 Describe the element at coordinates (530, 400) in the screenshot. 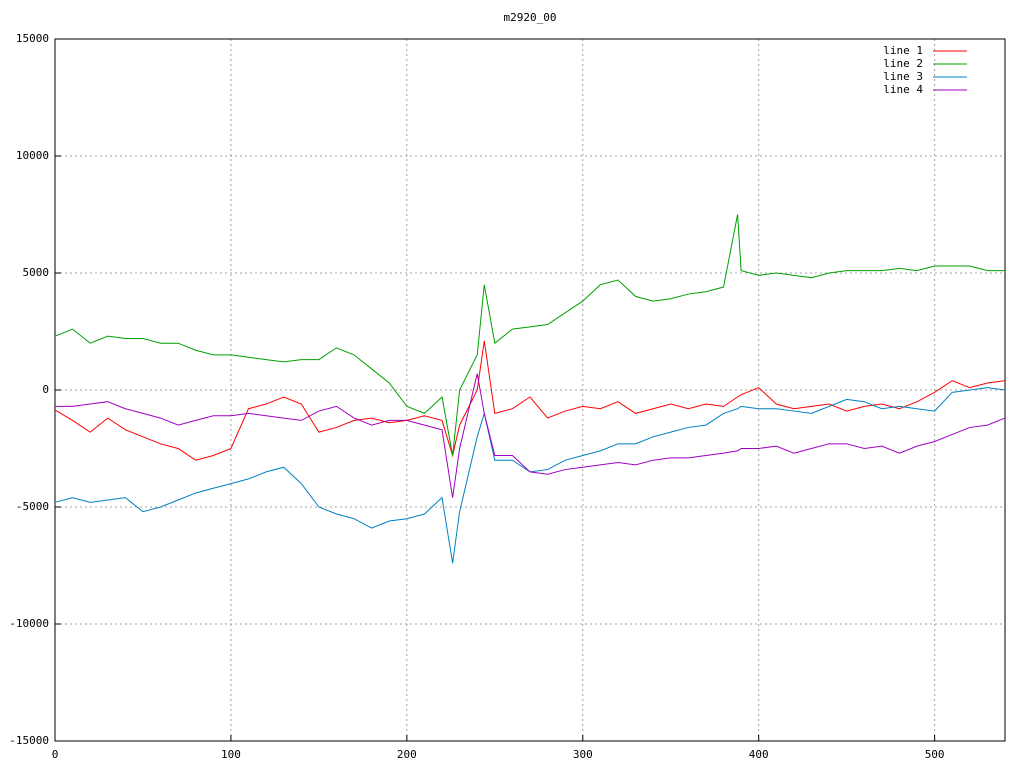

I see `data-line` at that location.